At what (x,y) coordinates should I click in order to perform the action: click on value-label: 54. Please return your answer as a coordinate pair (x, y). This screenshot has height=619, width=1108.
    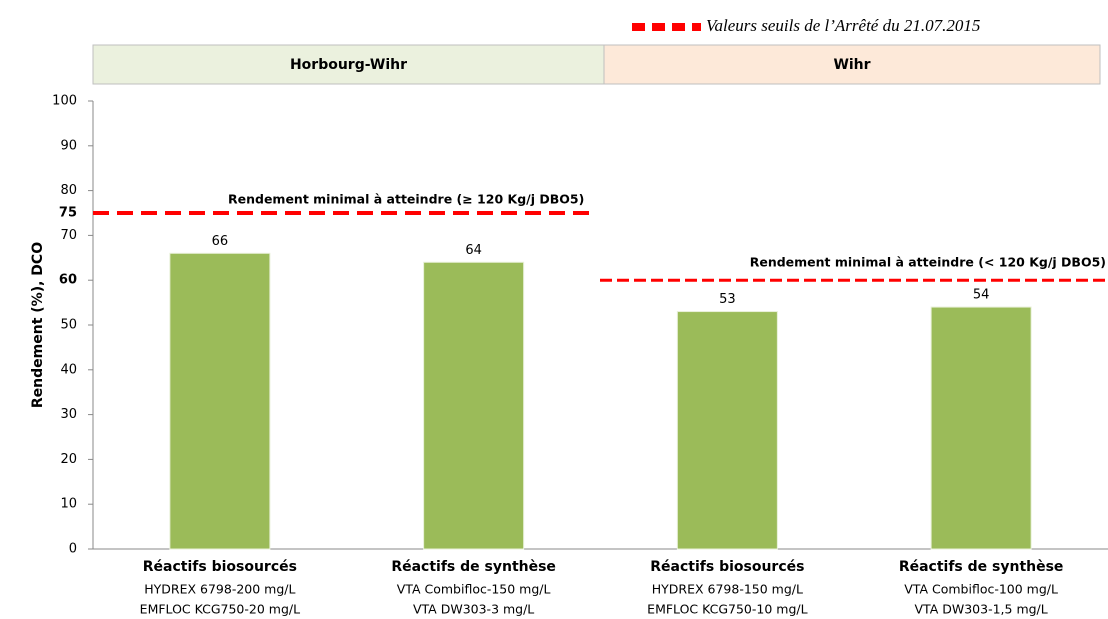
    Looking at the image, I should click on (981, 295).